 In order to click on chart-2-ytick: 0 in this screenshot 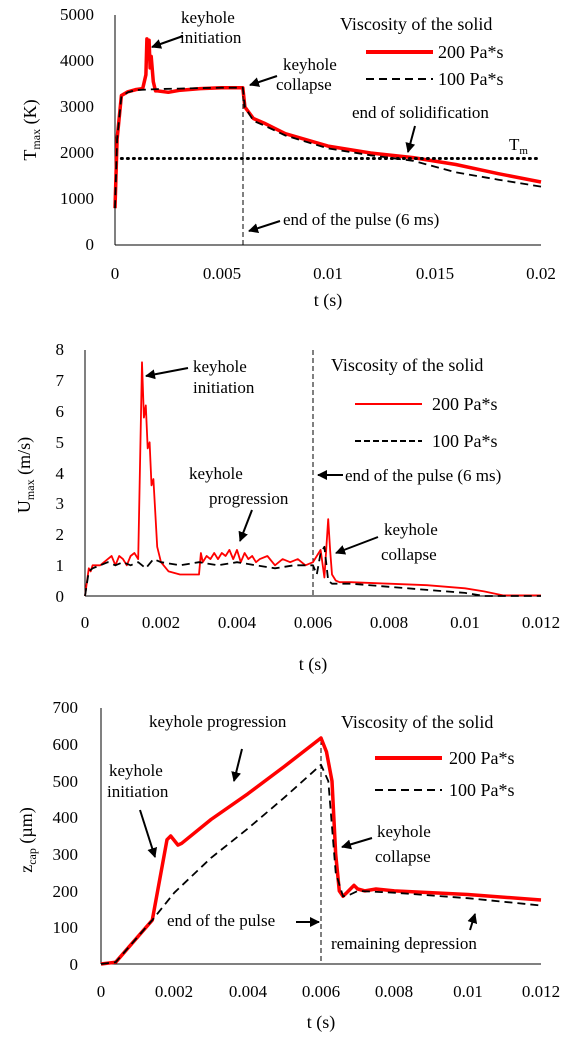, I will do `click(60, 596)`.